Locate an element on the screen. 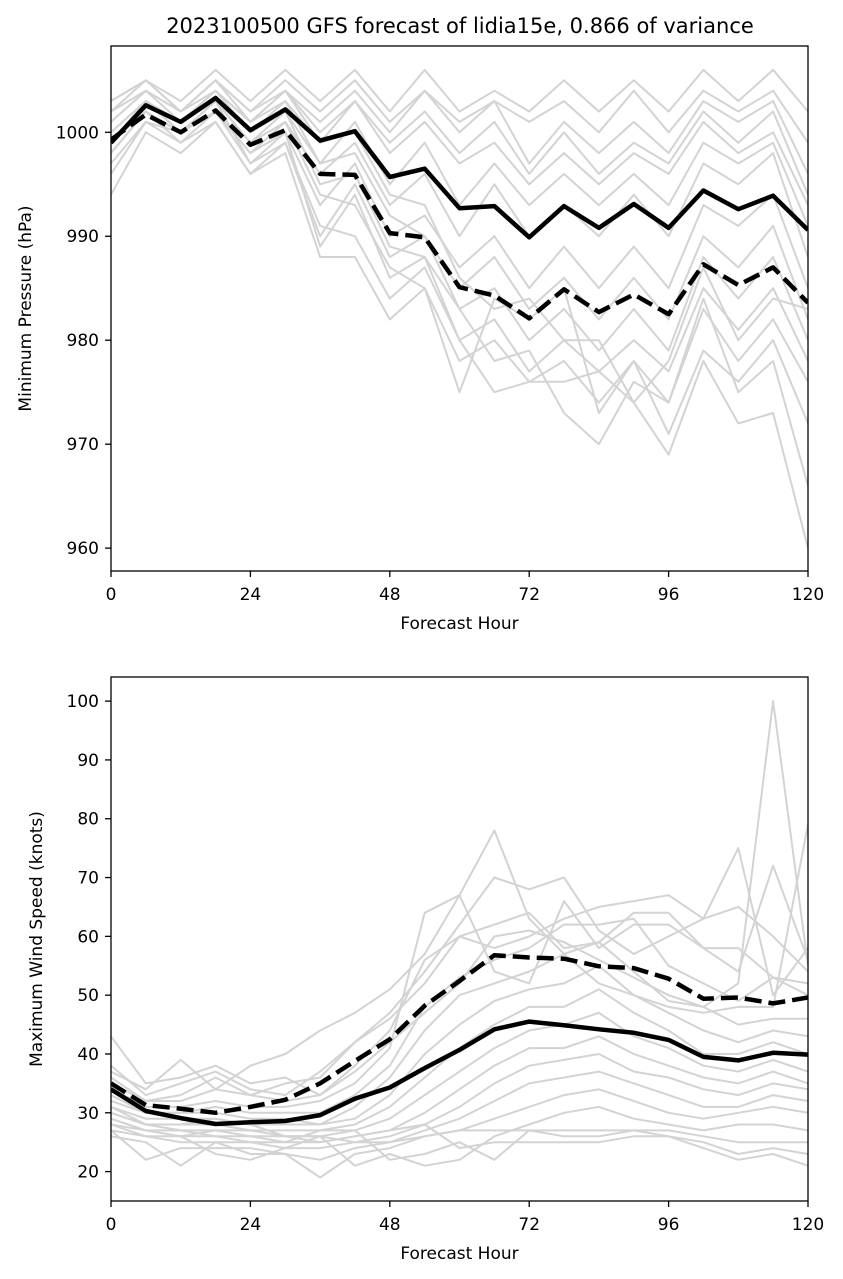  wind-x-tick-label-24: 24 is located at coordinates (251, 1225).